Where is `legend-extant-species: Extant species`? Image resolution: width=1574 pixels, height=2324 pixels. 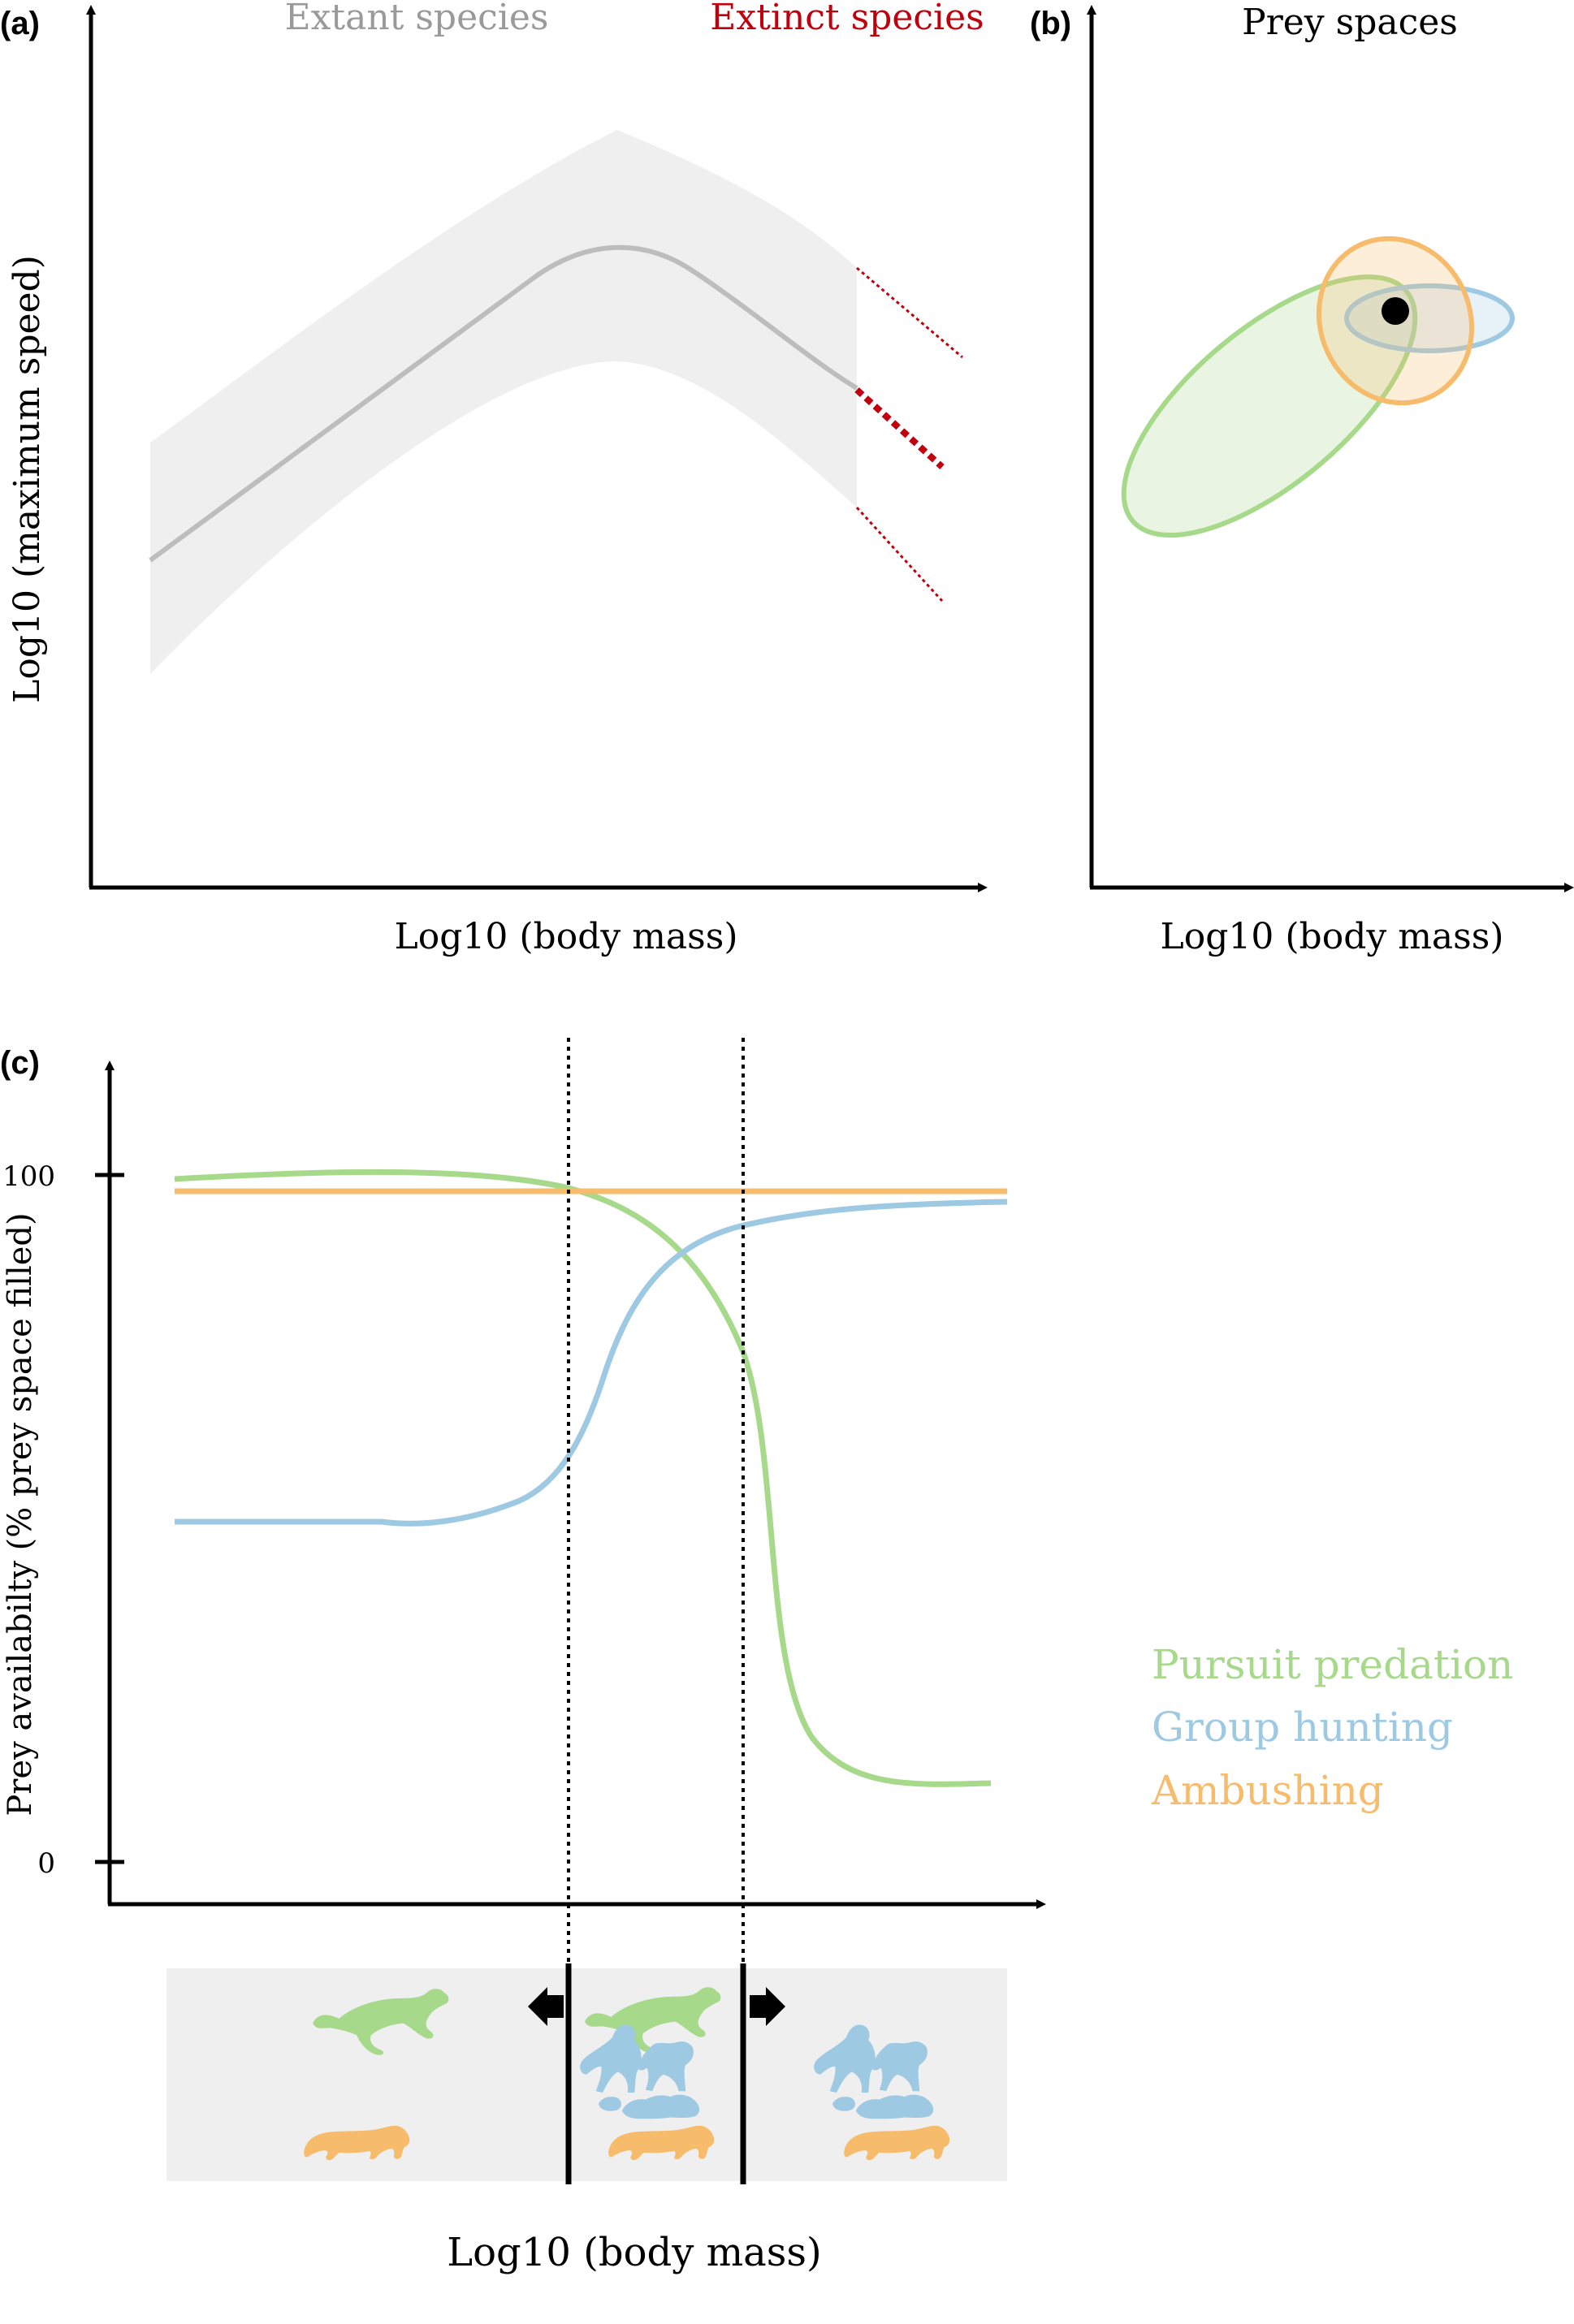
legend-extant-species: Extant species is located at coordinates (417, 19).